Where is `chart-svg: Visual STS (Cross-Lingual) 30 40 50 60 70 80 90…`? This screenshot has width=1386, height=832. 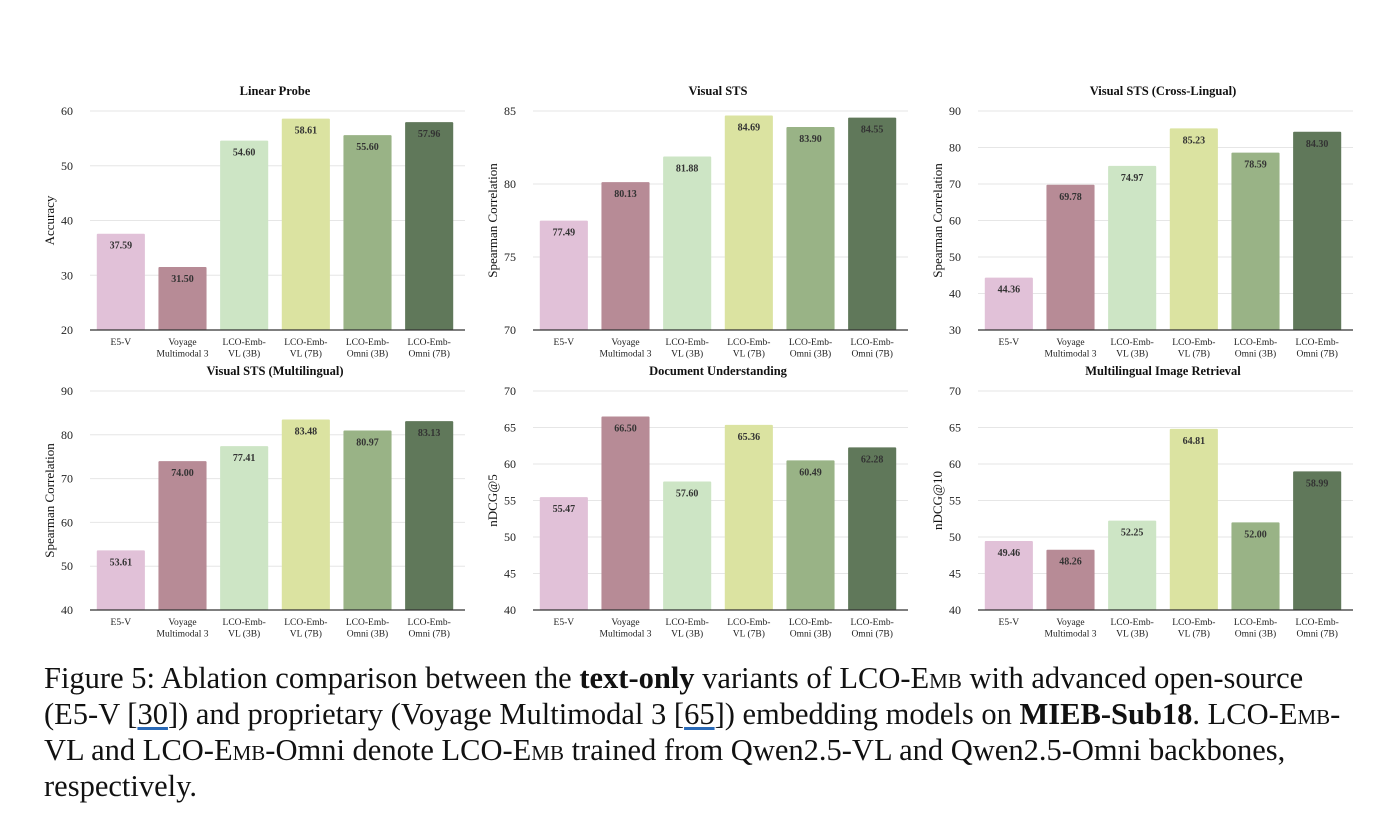
chart-svg: Visual STS (Cross-Lingual) 30 40 50 60 70 80 90… is located at coordinates (1141, 222).